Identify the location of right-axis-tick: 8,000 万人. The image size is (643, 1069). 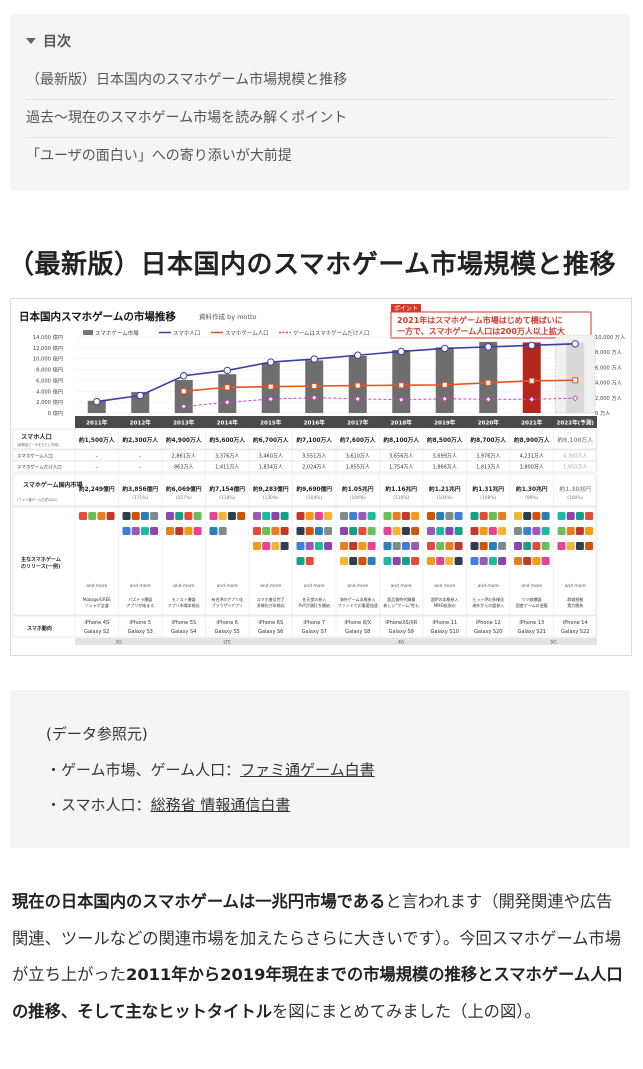
(608, 352).